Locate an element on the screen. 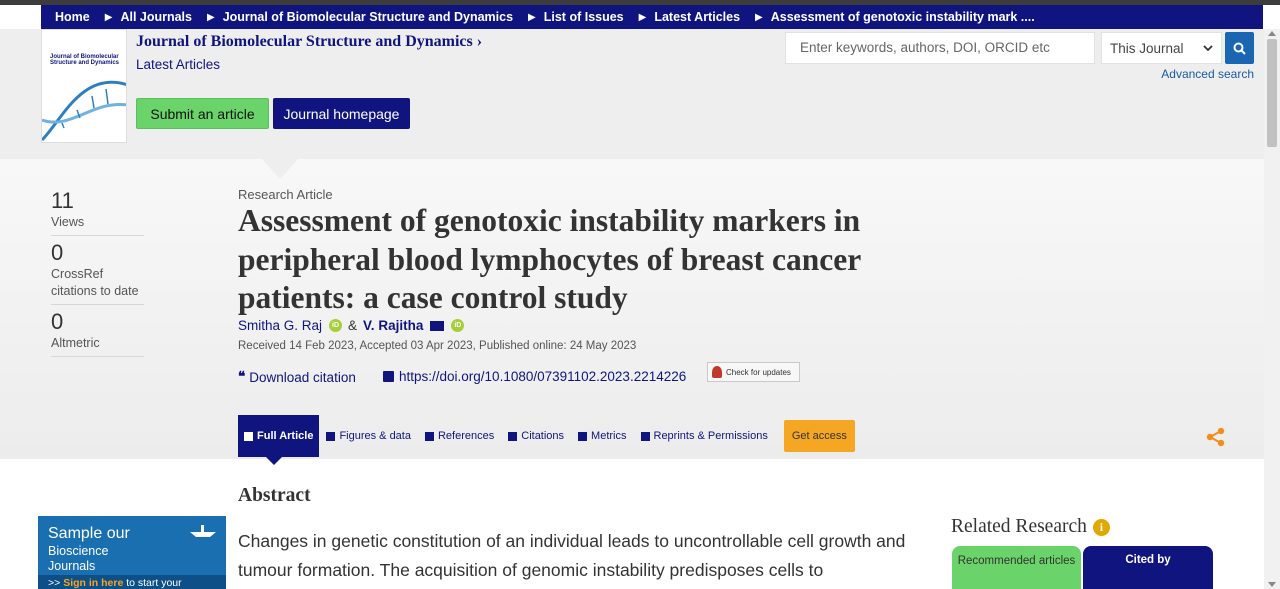 Image resolution: width=1280 pixels, height=589 pixels. advanced-search-link: Advanced search is located at coordinates (1207, 74).